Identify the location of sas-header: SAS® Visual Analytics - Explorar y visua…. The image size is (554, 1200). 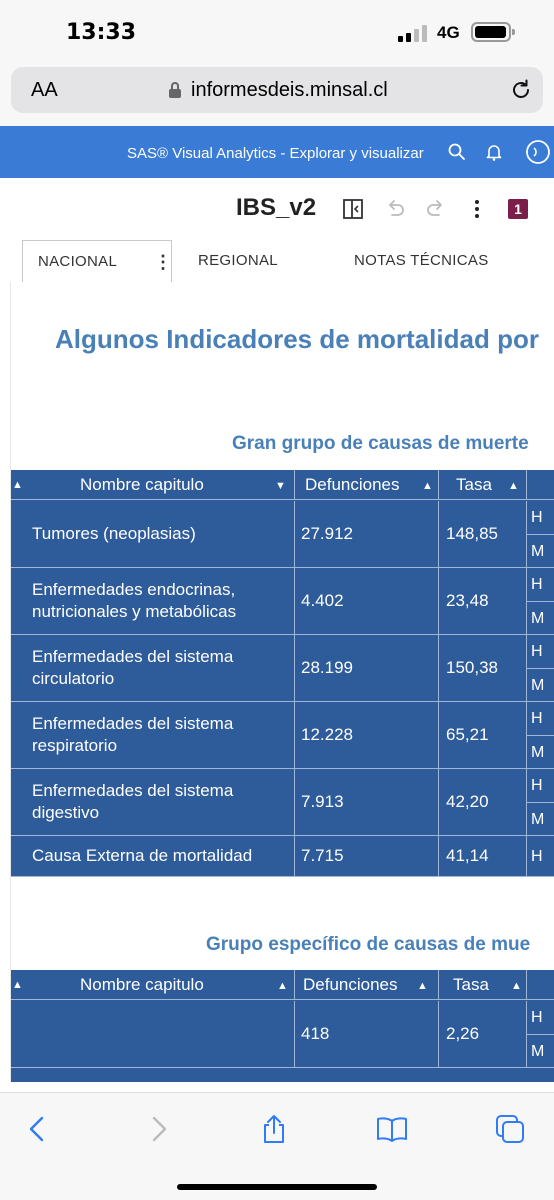
(277, 152).